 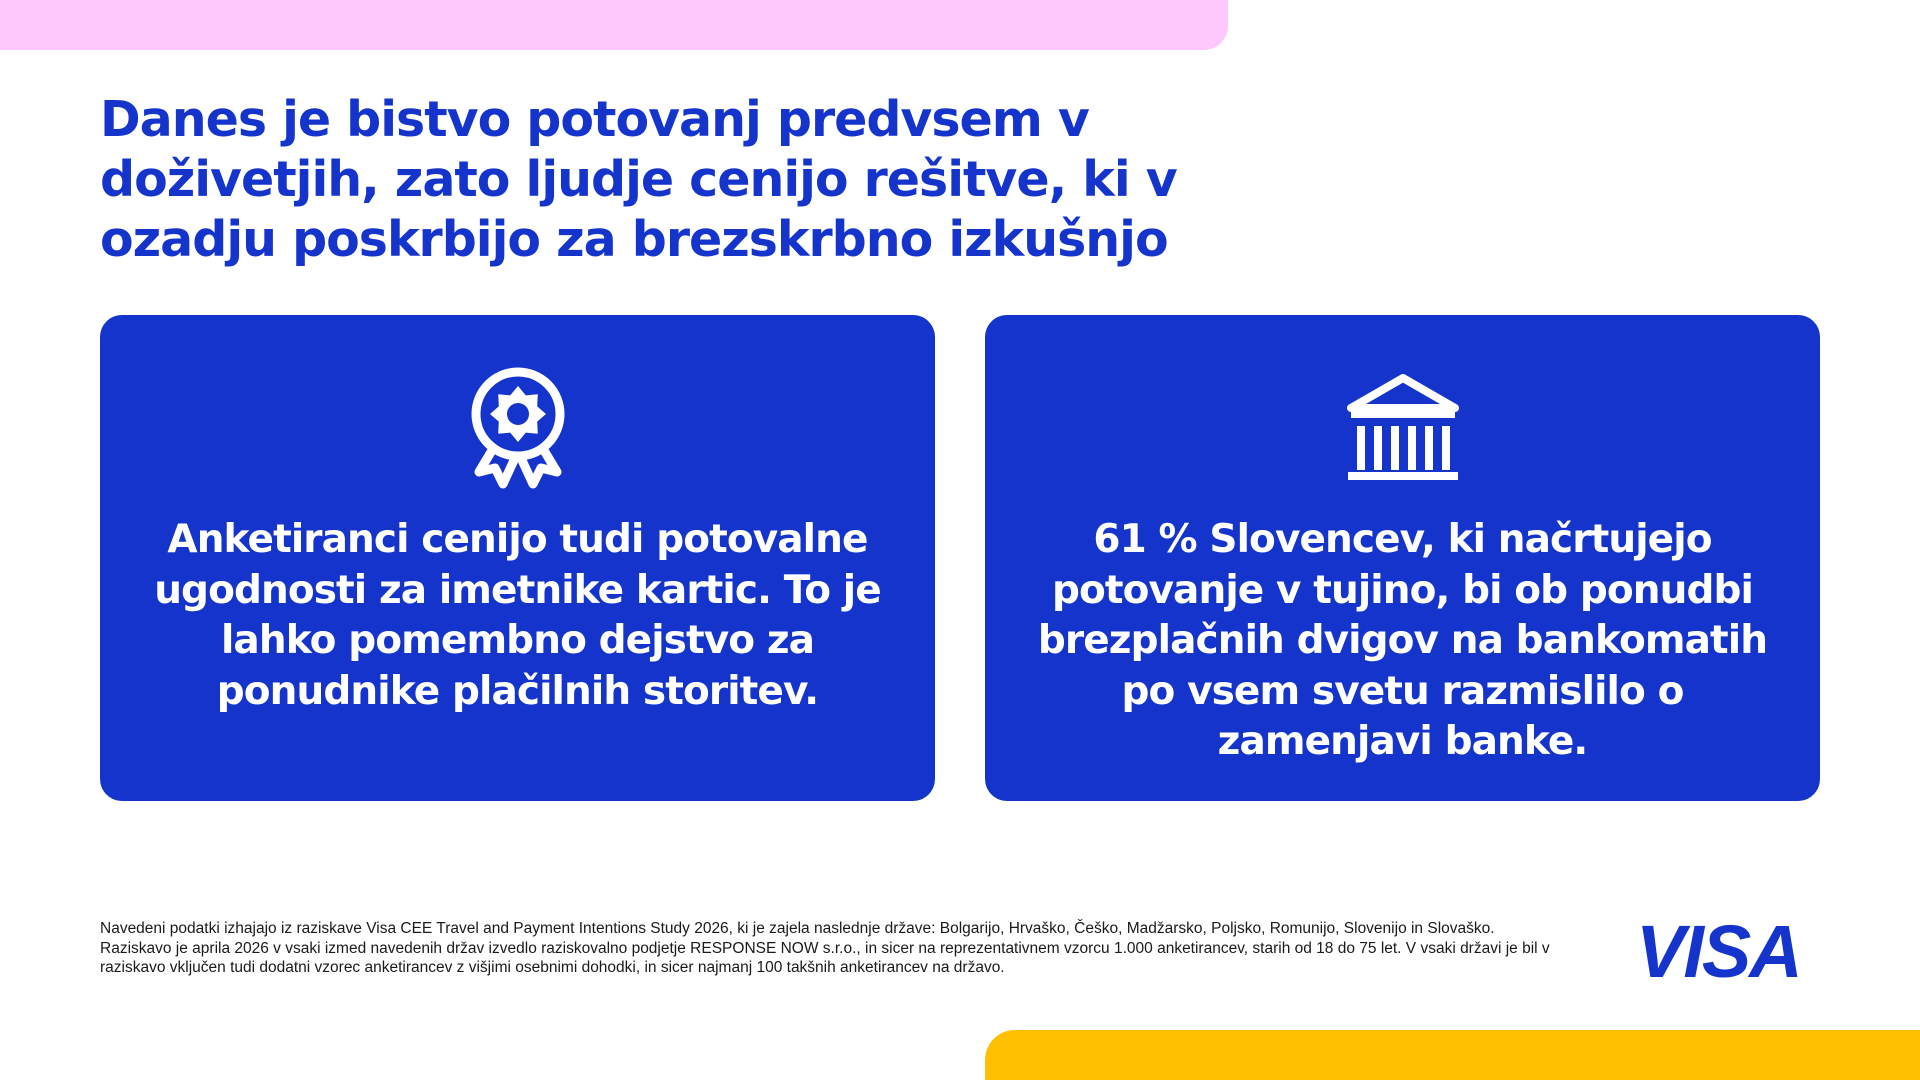 I want to click on bottom-decorative-bar, so click(x=1452, y=1055).